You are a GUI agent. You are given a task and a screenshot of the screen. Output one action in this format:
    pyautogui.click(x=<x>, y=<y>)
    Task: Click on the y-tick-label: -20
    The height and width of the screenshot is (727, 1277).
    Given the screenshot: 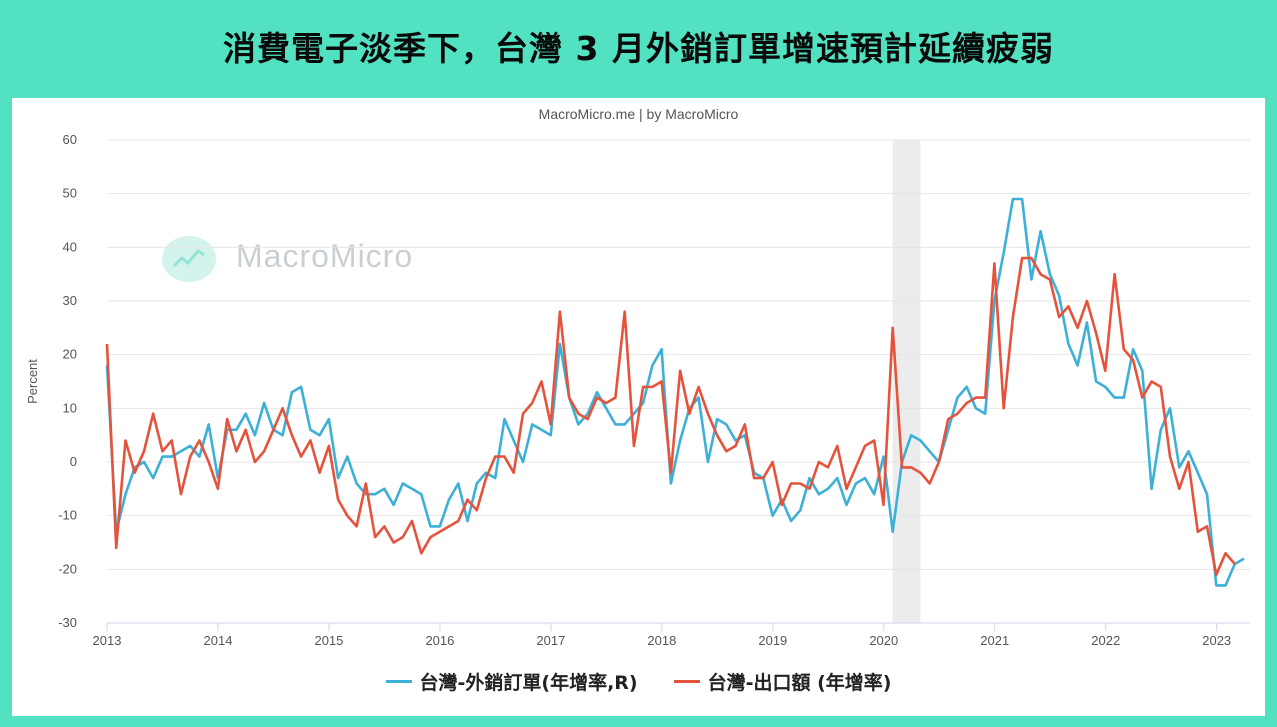 What is the action you would take?
    pyautogui.click(x=67, y=568)
    